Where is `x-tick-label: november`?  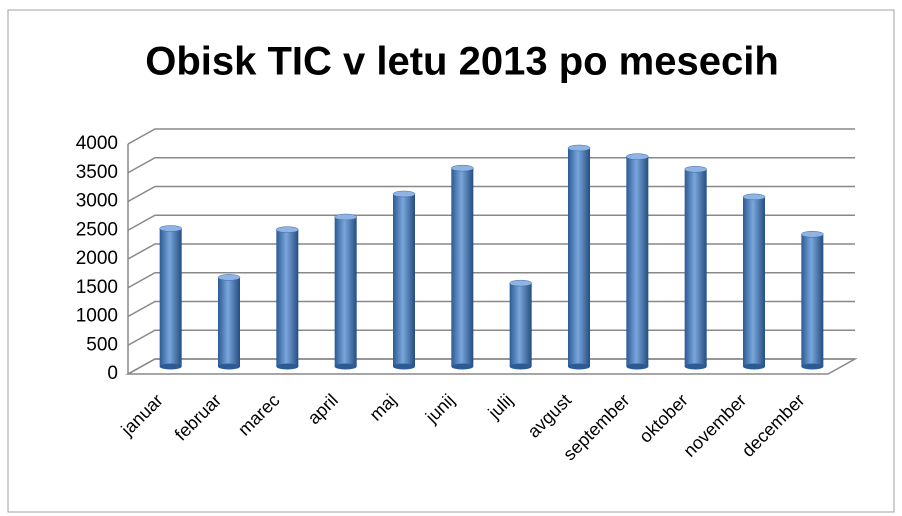
x-tick-label: november is located at coordinates (714, 425).